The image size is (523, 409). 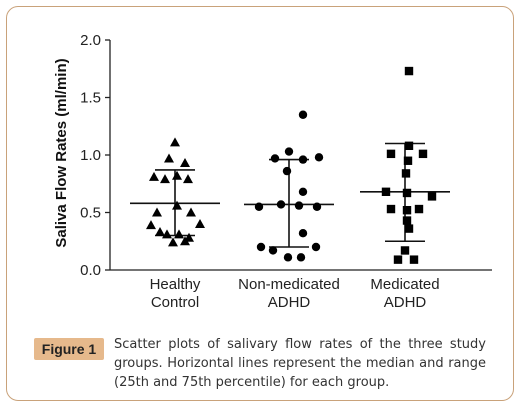 I want to click on y-tick-label: 1.5, so click(x=90, y=98).